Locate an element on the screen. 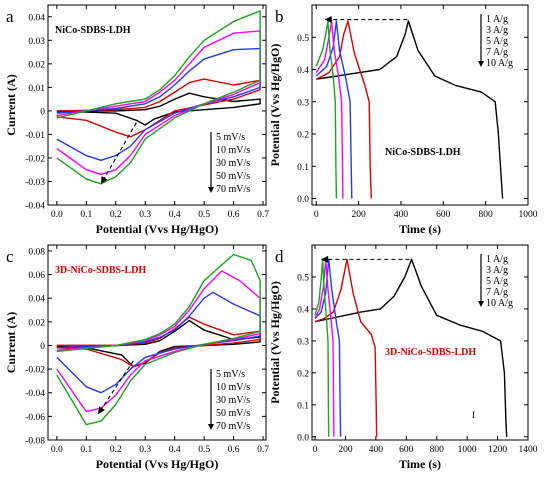 The image size is (550, 478). x-tick-label: 0.4 is located at coordinates (175, 450).